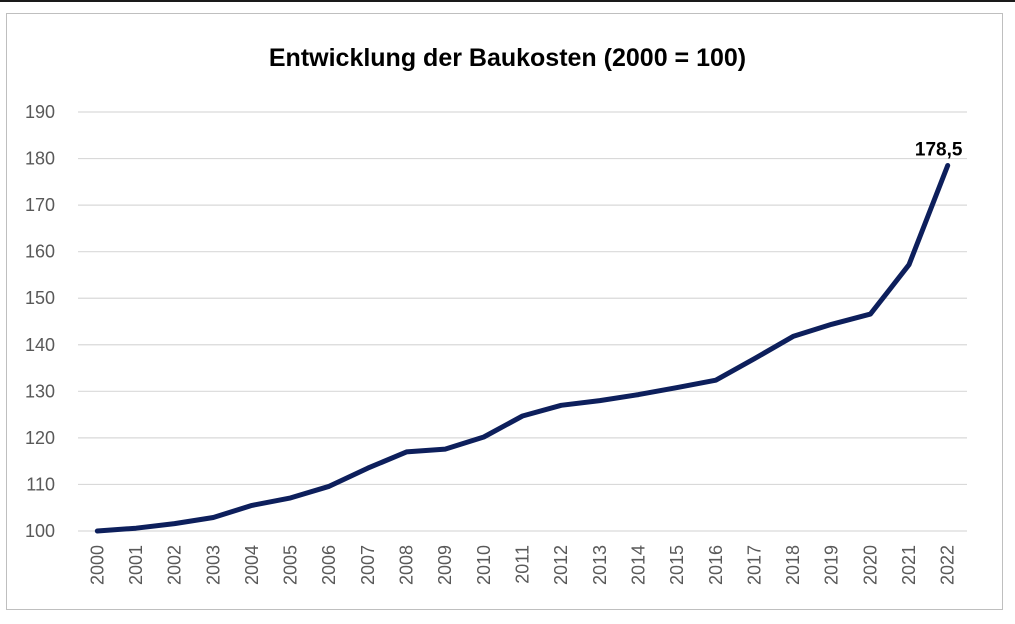 The width and height of the screenshot is (1015, 624). What do you see at coordinates (677, 565) in the screenshot?
I see `x-tick-label: 2015` at bounding box center [677, 565].